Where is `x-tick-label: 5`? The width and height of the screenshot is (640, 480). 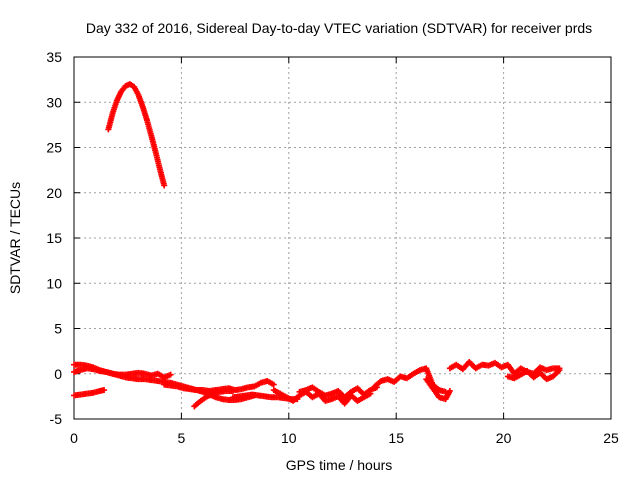 x-tick-label: 5 is located at coordinates (182, 438).